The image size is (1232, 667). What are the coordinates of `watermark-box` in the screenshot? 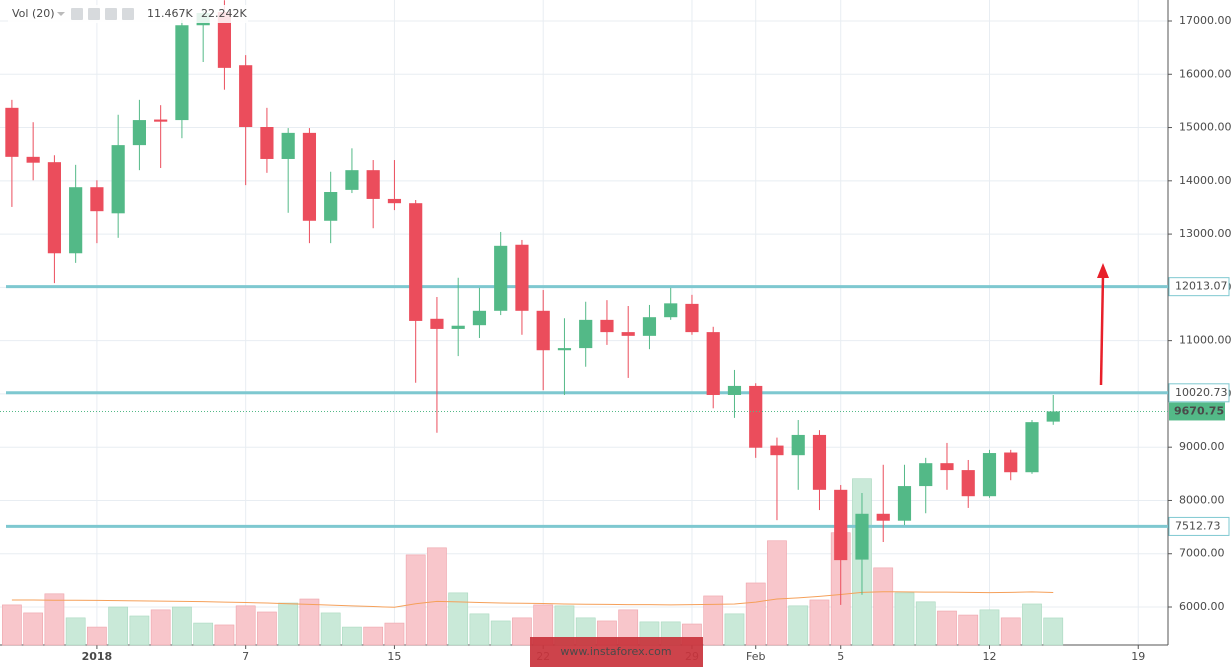 It's located at (616, 652).